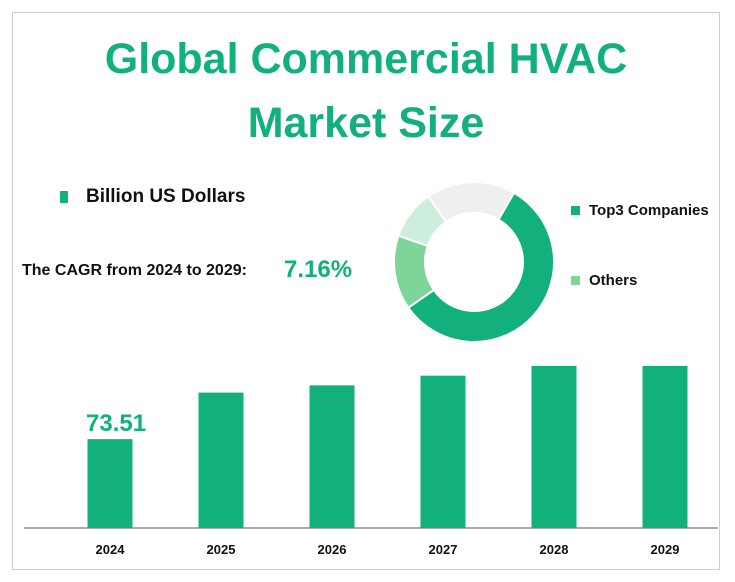  What do you see at coordinates (665, 447) in the screenshot?
I see `bar-2029` at bounding box center [665, 447].